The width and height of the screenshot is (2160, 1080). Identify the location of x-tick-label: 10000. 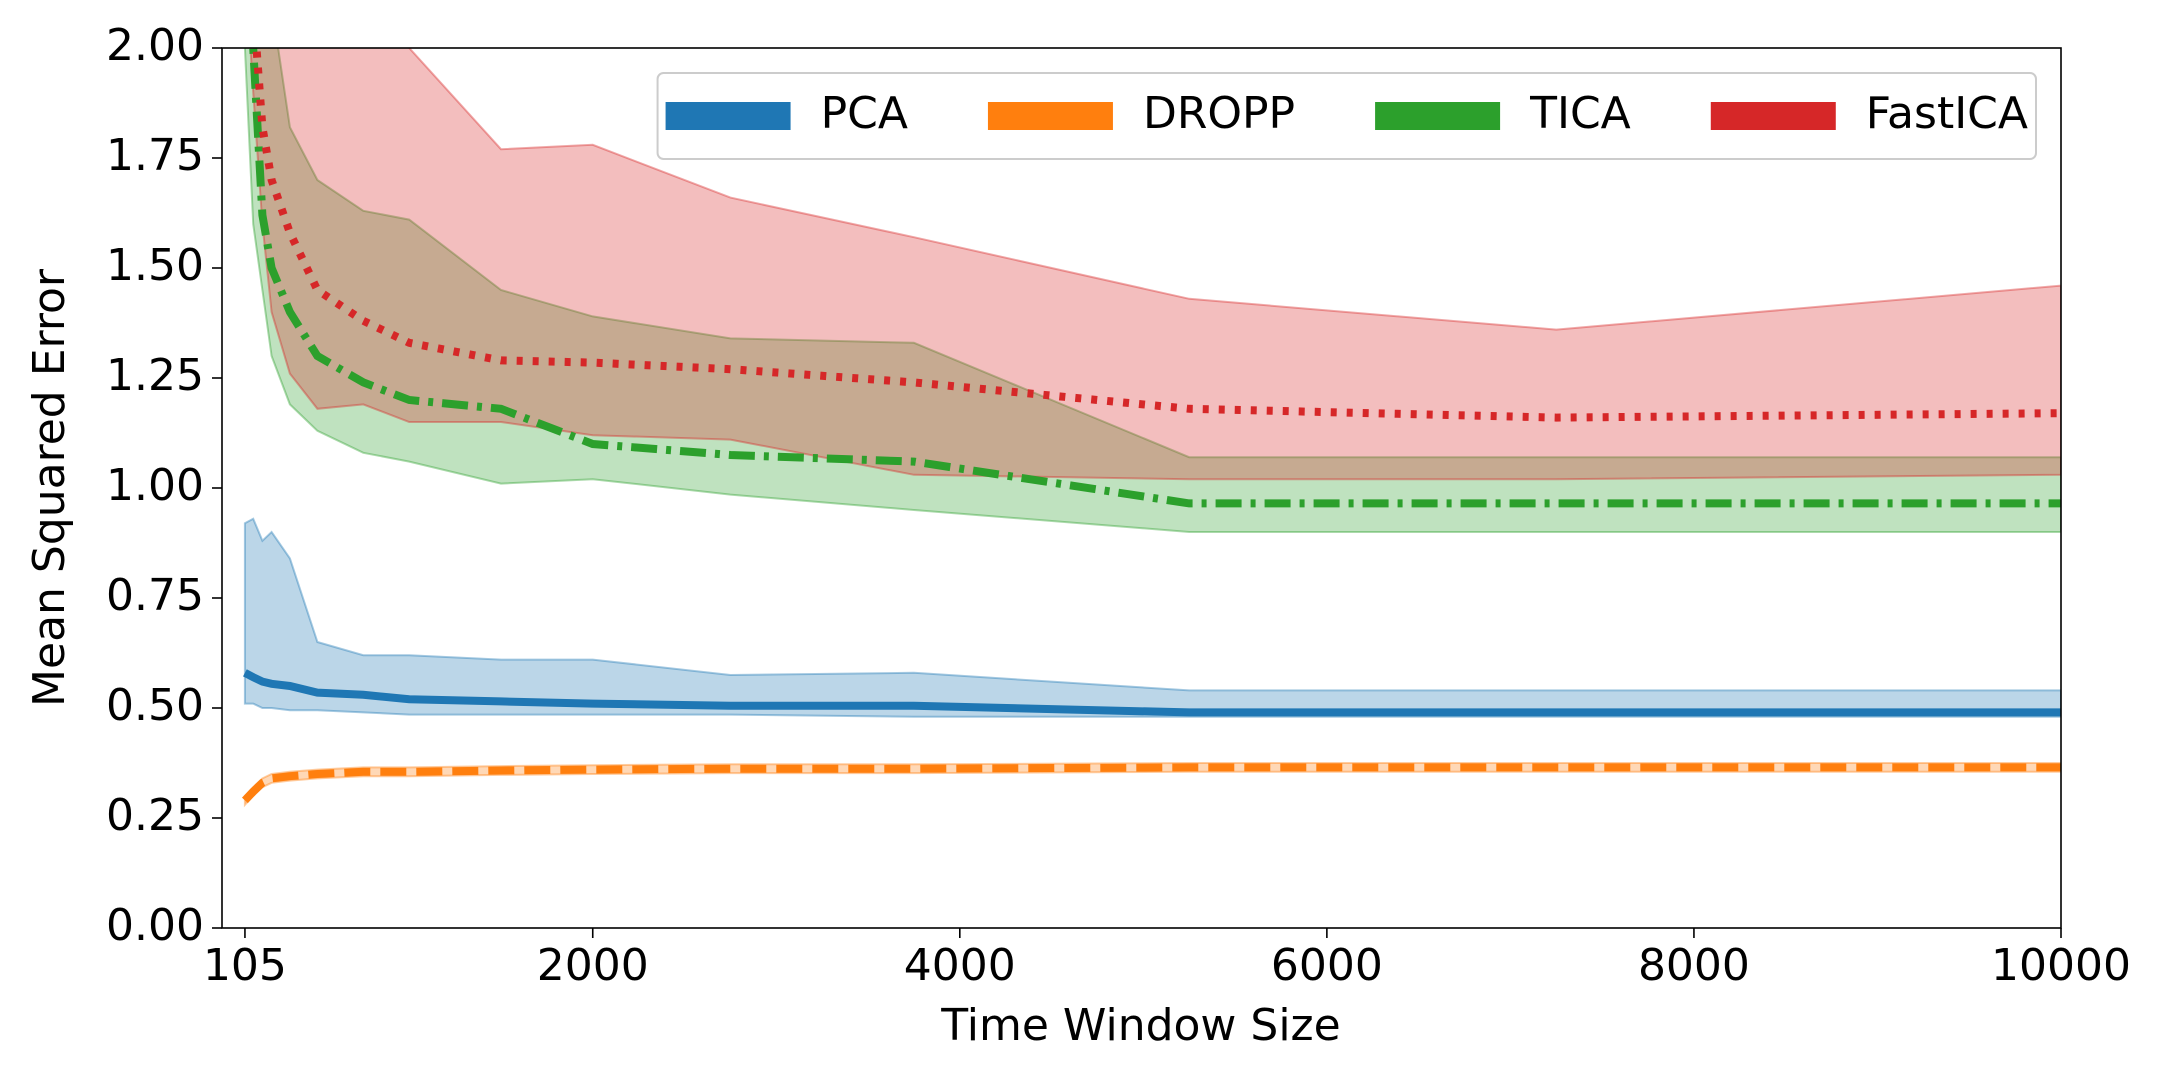
(2061, 965).